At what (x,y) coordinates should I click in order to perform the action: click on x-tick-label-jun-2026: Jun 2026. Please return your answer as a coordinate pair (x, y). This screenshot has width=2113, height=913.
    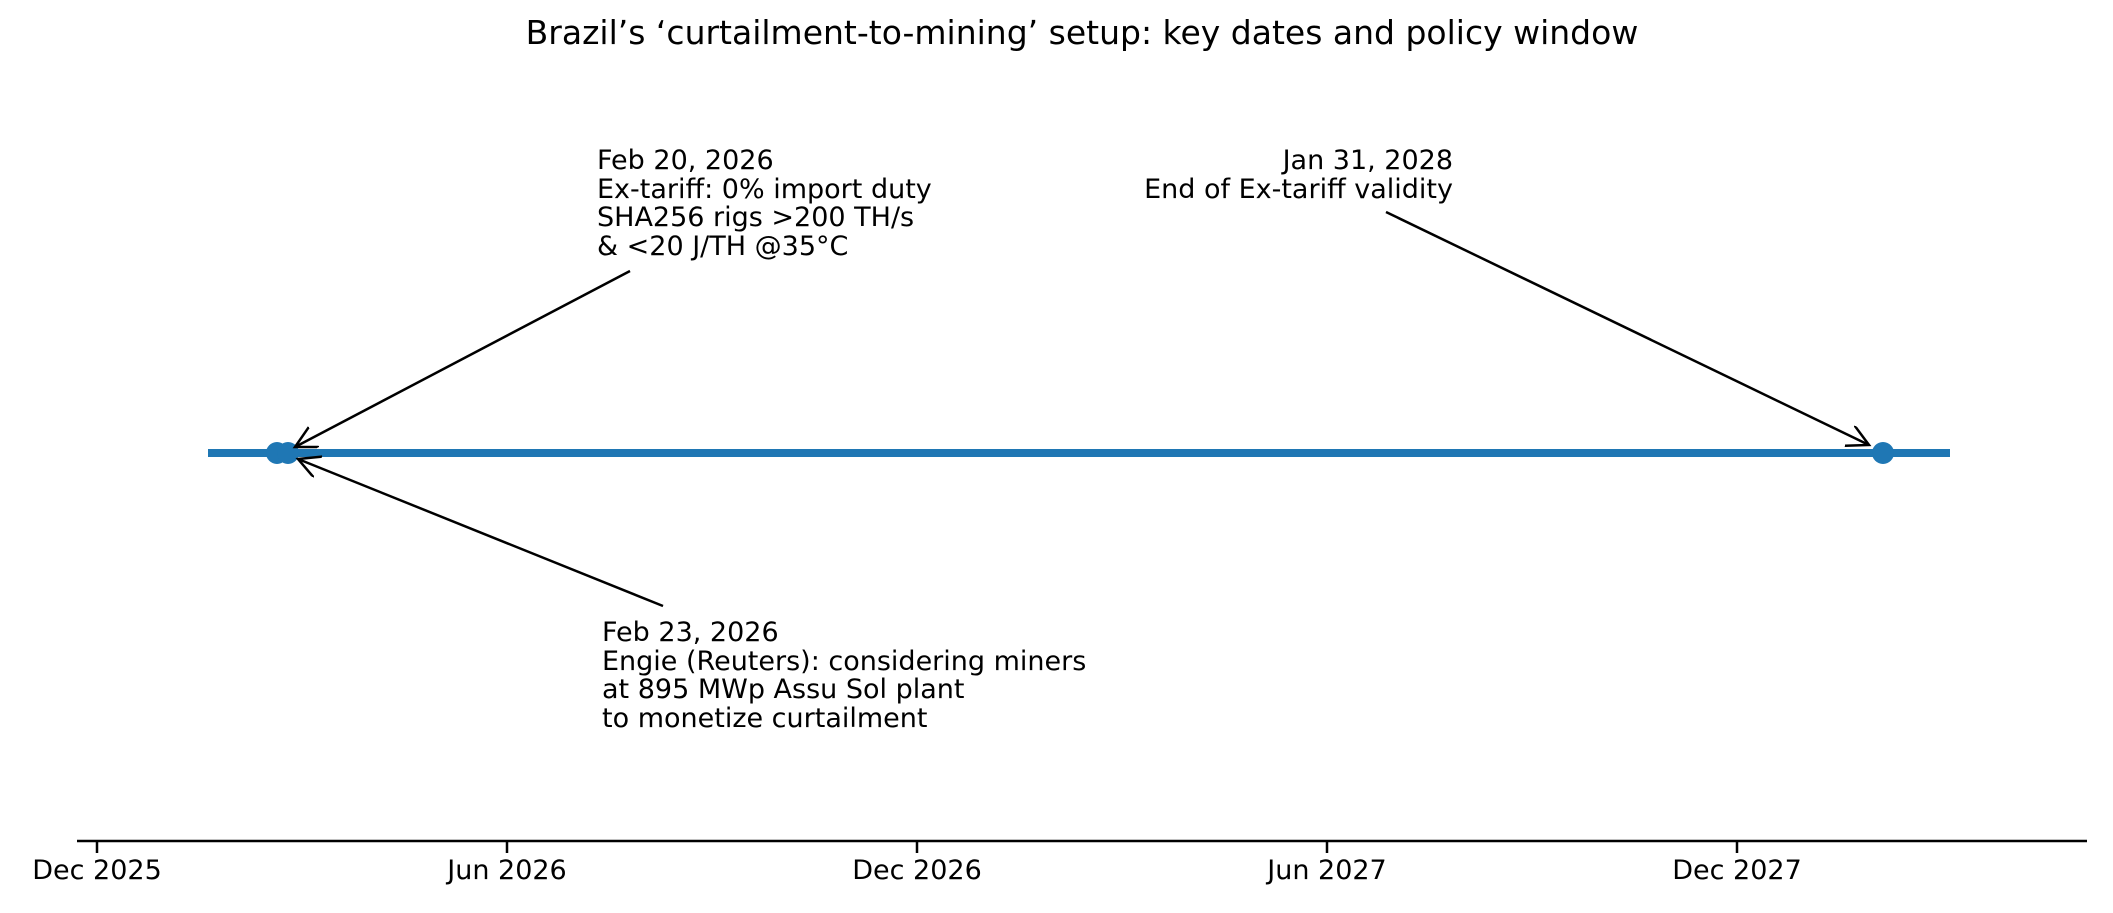
    Looking at the image, I should click on (507, 870).